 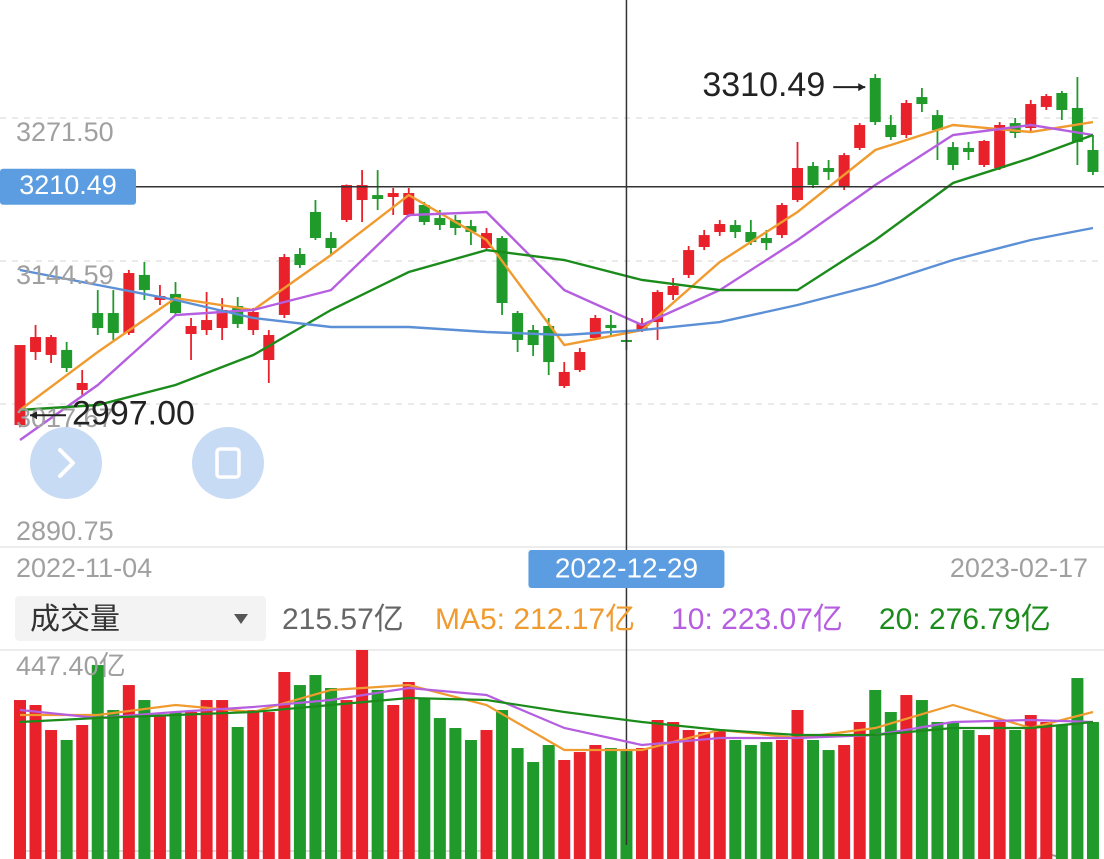 I want to click on legend-entry: 10: 223.07亿, so click(x=757, y=619).